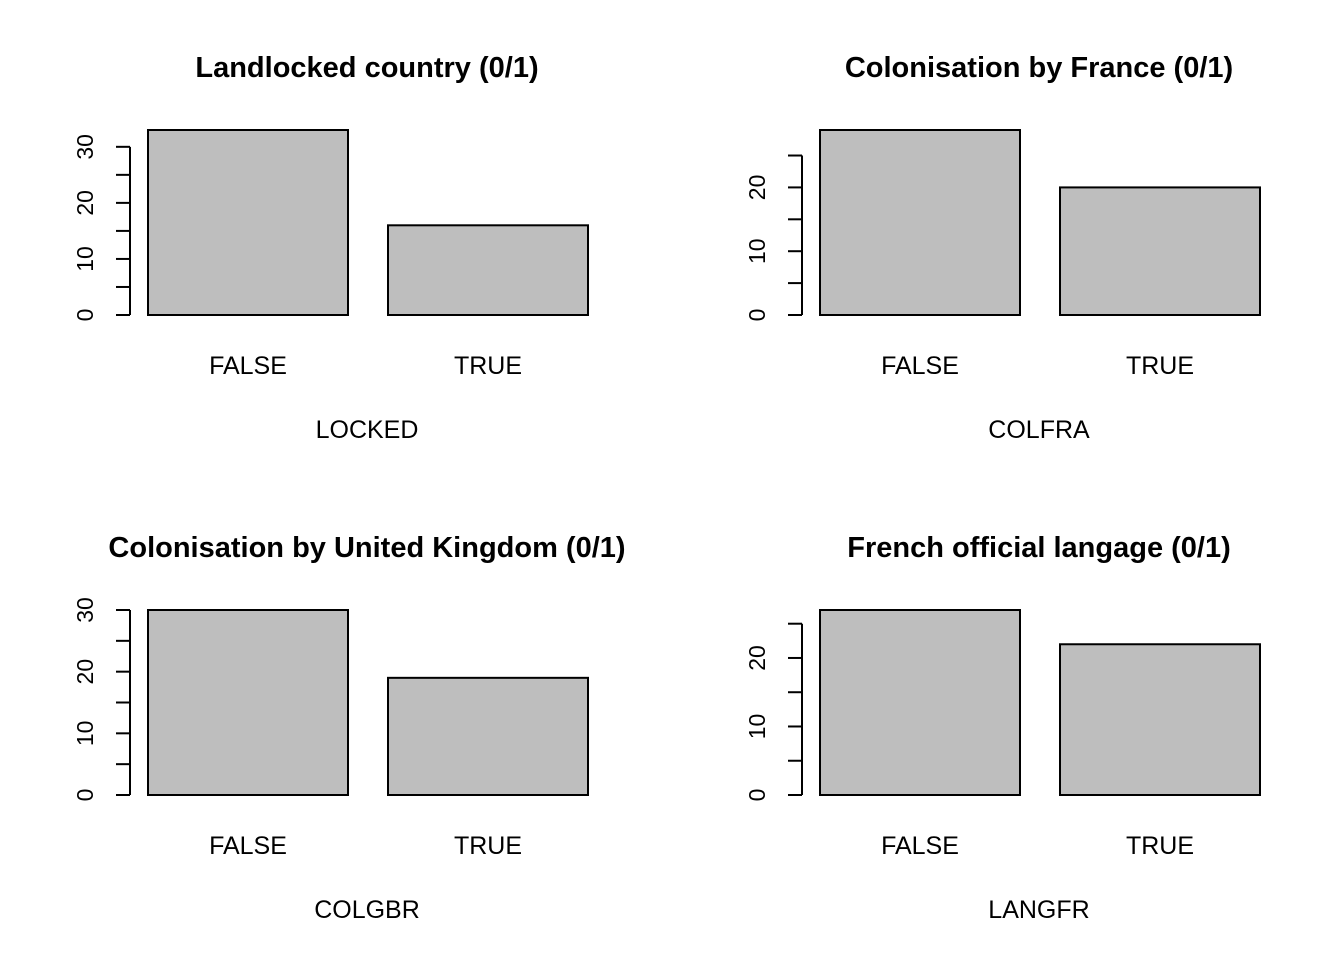  What do you see at coordinates (366, 68) in the screenshot?
I see `chart-title: Landlocked country (0/1)` at bounding box center [366, 68].